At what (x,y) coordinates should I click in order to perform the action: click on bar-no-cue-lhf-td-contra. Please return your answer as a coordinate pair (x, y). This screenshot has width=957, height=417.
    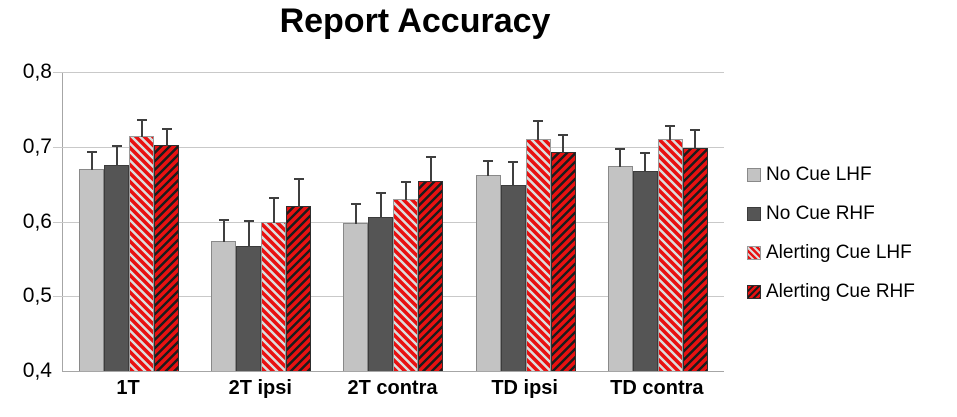
    Looking at the image, I should click on (620, 259).